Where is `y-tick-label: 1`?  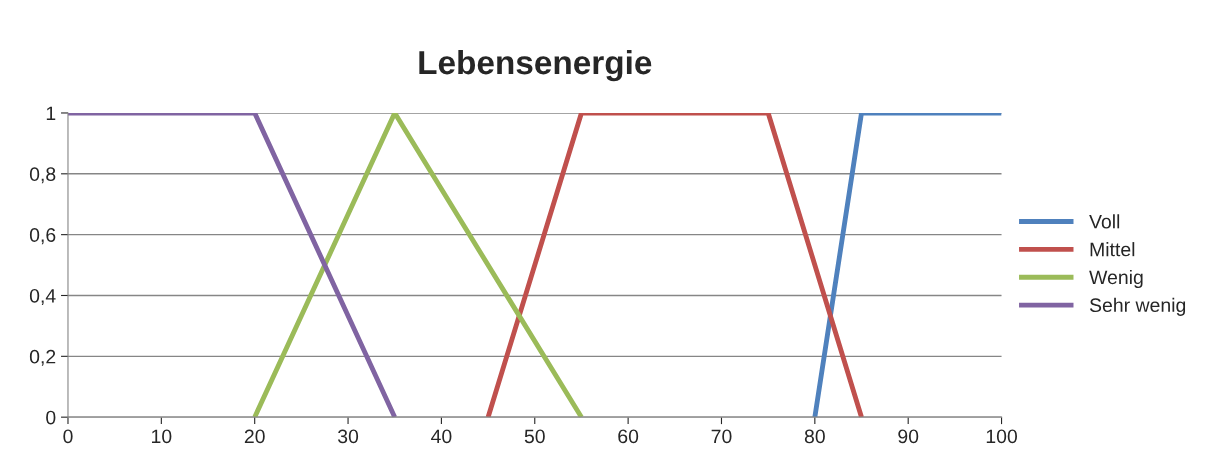 y-tick-label: 1 is located at coordinates (51, 113).